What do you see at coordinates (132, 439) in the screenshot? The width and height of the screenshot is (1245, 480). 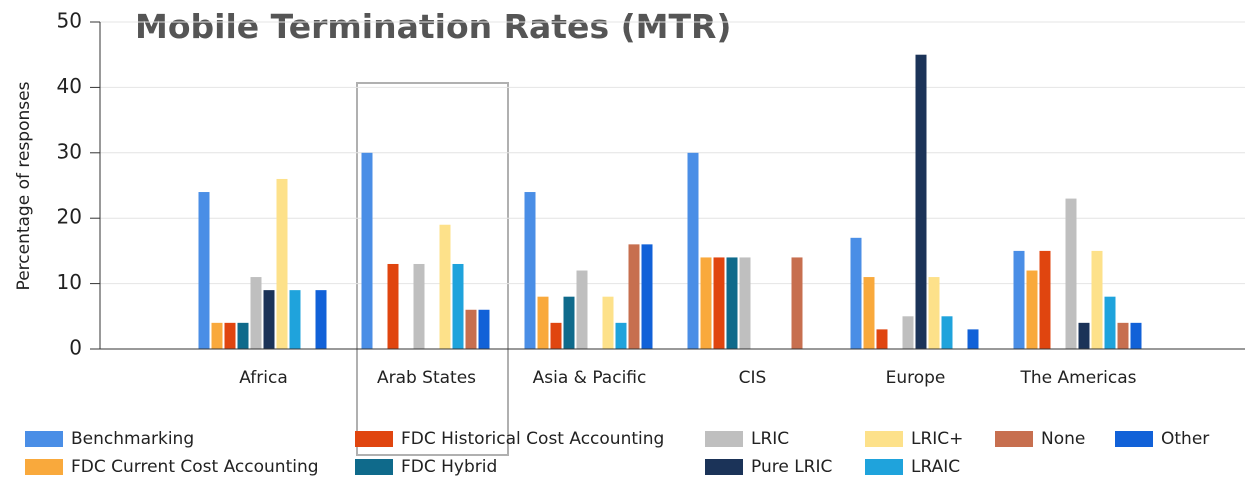 I see `legend-label: Benchmarking` at bounding box center [132, 439].